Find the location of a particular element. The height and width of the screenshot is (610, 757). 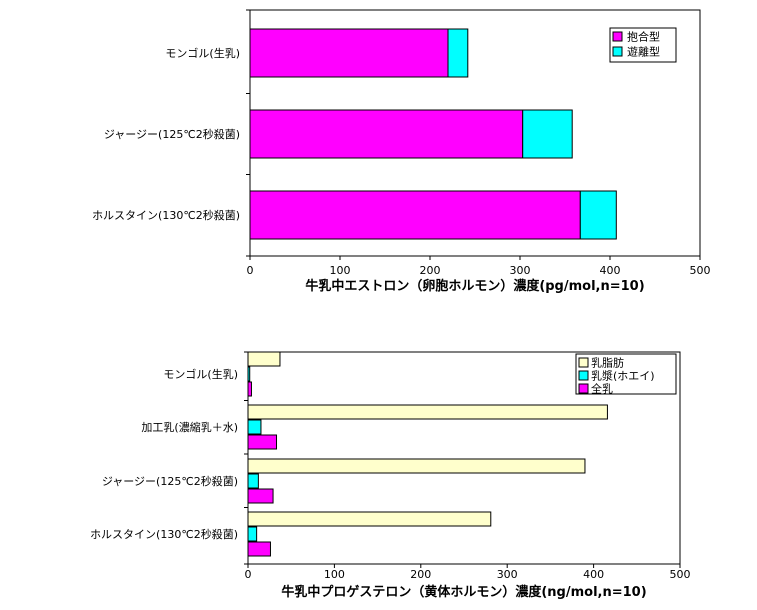

legend-label: 抱合型 is located at coordinates (643, 37).